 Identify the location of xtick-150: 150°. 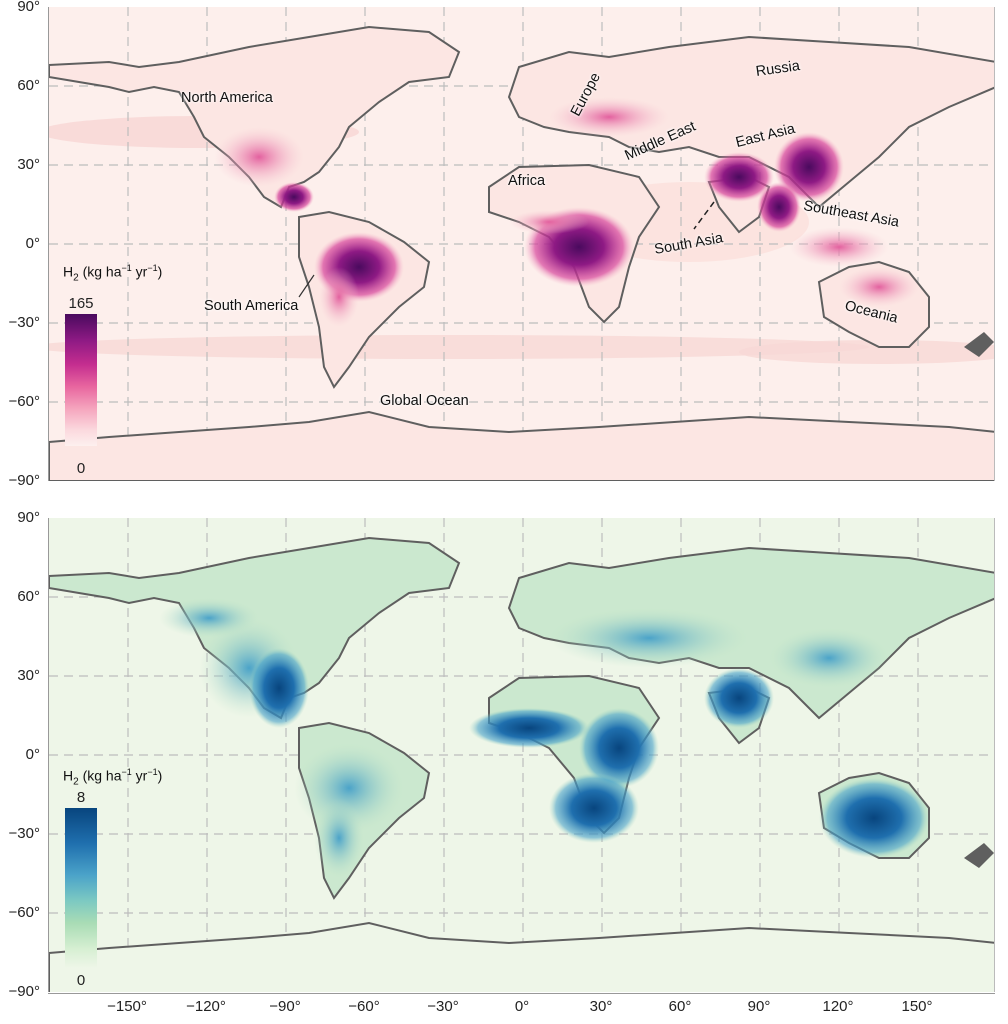
(917, 1006).